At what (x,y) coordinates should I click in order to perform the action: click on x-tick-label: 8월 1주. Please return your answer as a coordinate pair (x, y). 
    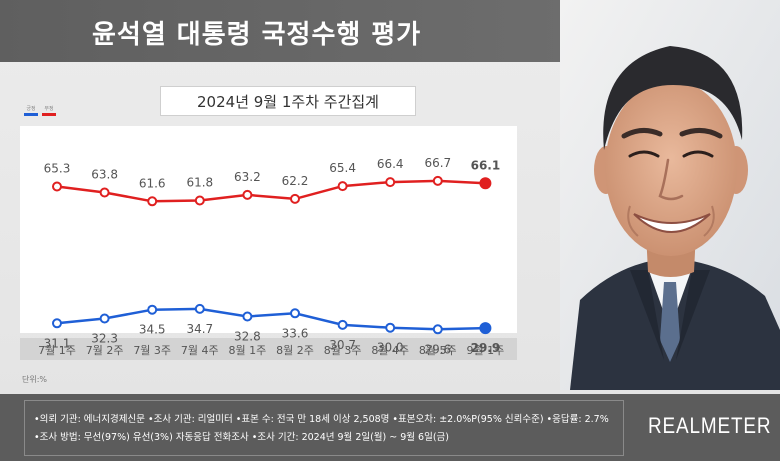
    Looking at the image, I should click on (247, 350).